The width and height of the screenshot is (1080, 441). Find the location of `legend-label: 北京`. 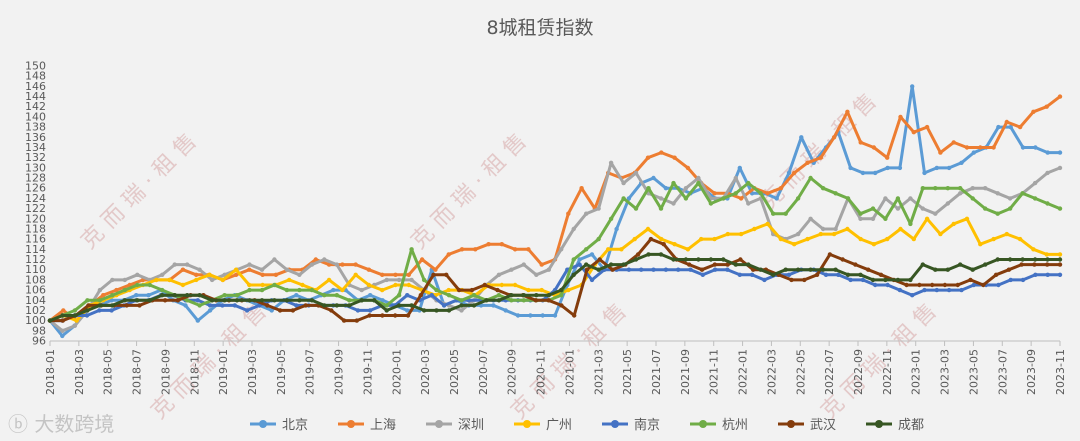

legend-label: 北京 is located at coordinates (295, 425).